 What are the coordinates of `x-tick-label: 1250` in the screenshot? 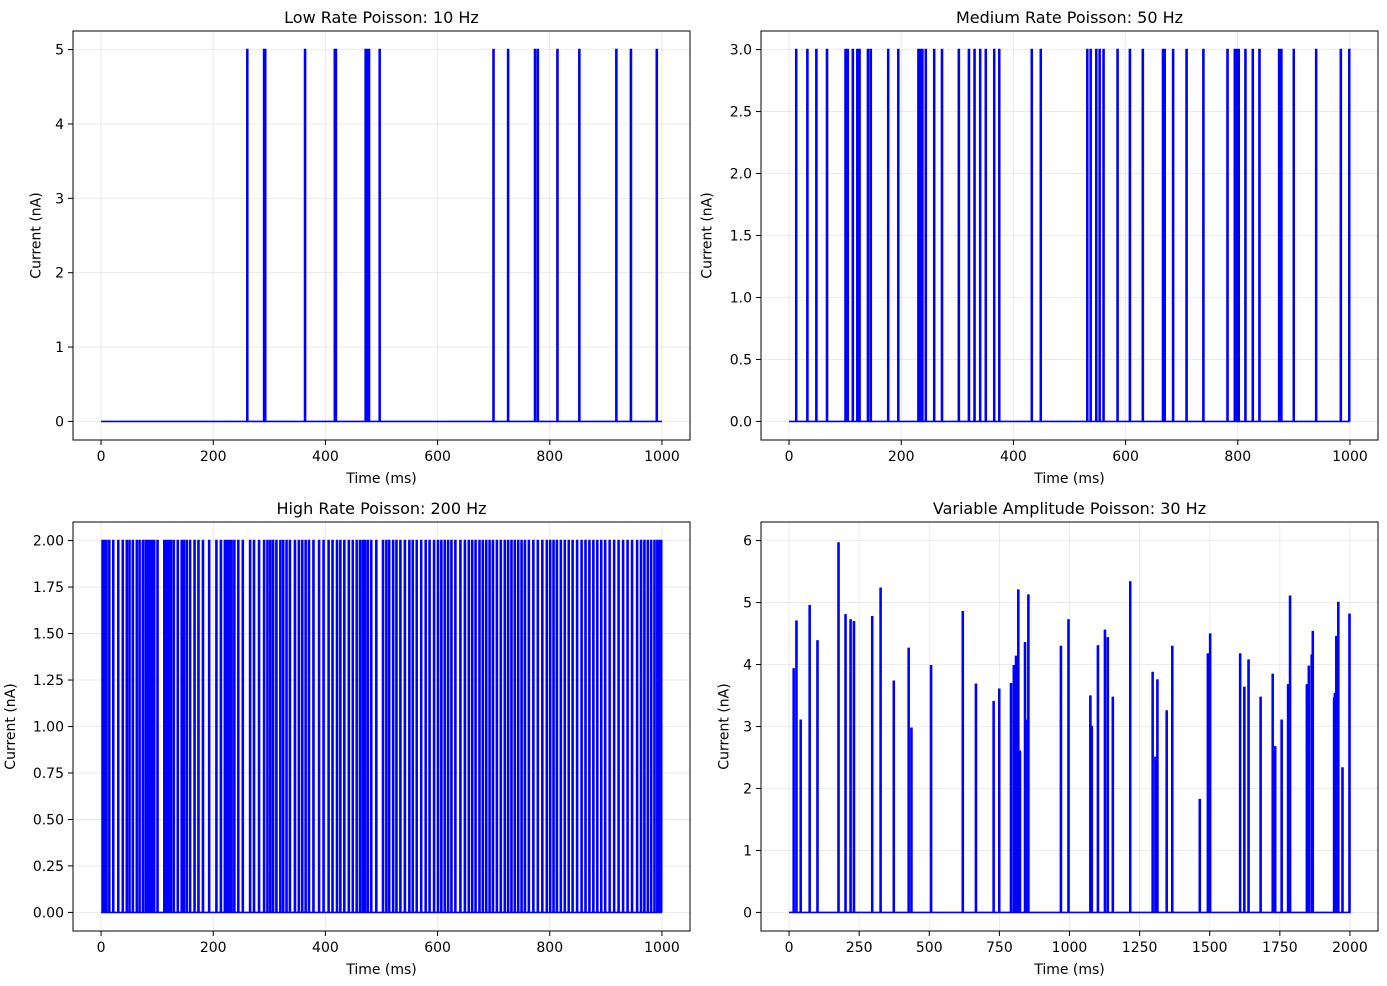 It's located at (1140, 948).